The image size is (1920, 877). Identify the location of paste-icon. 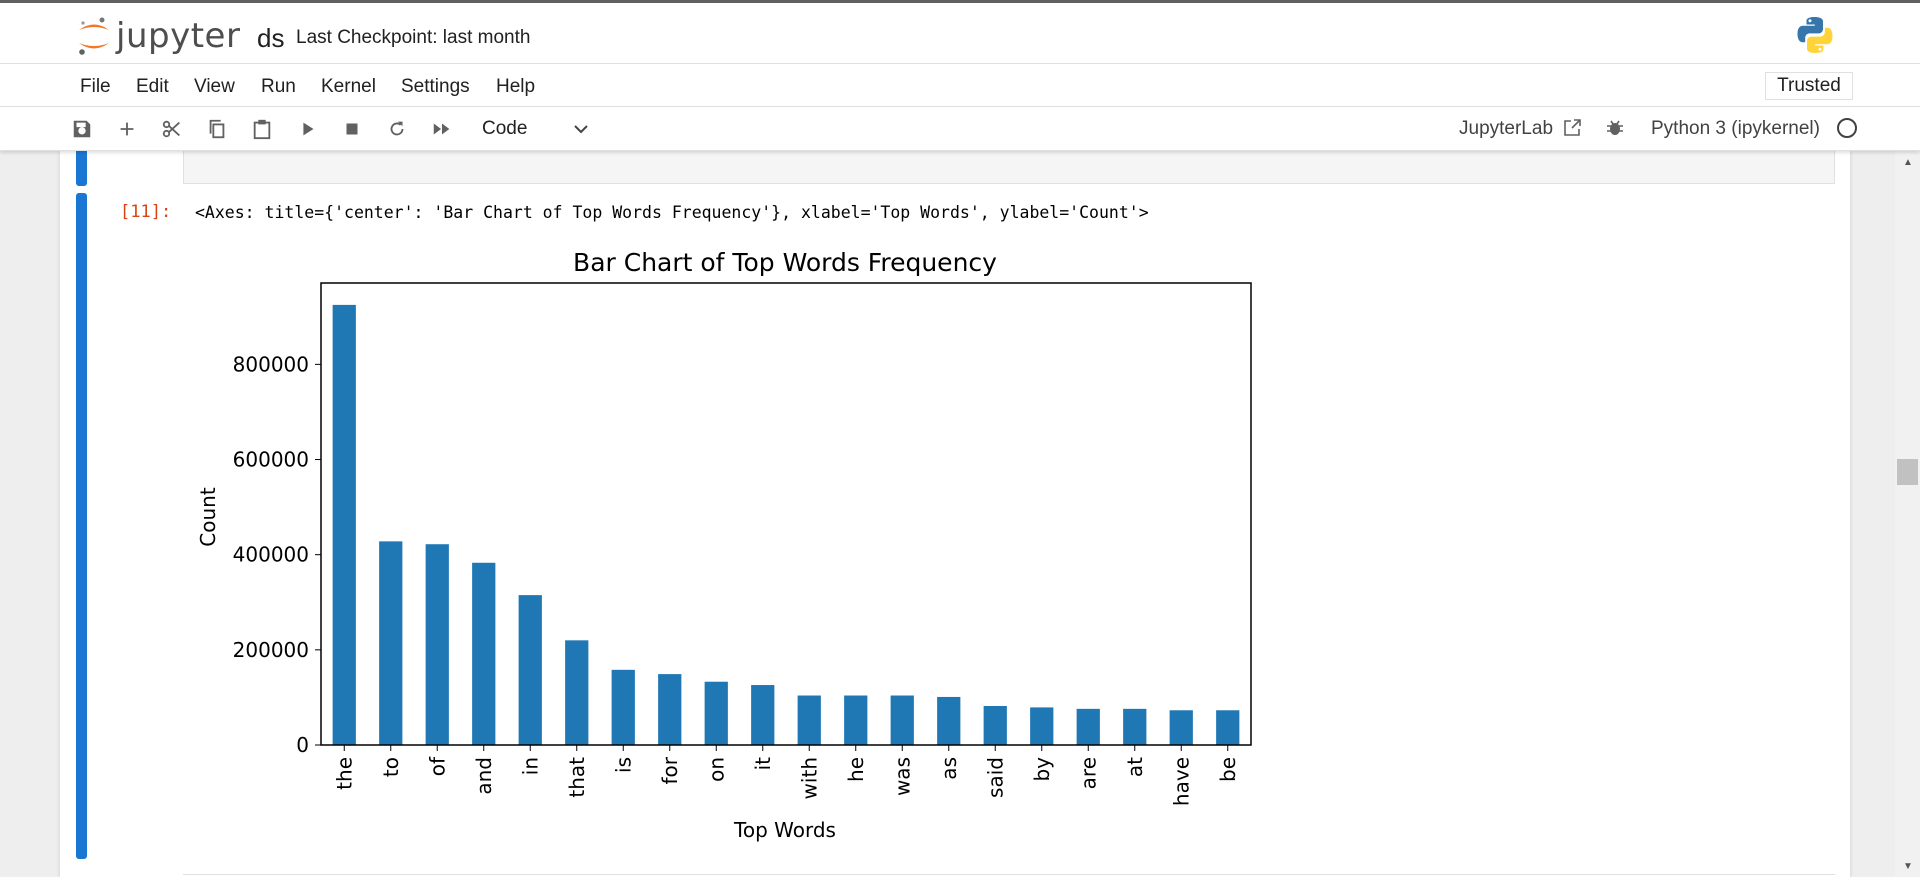
(262, 129).